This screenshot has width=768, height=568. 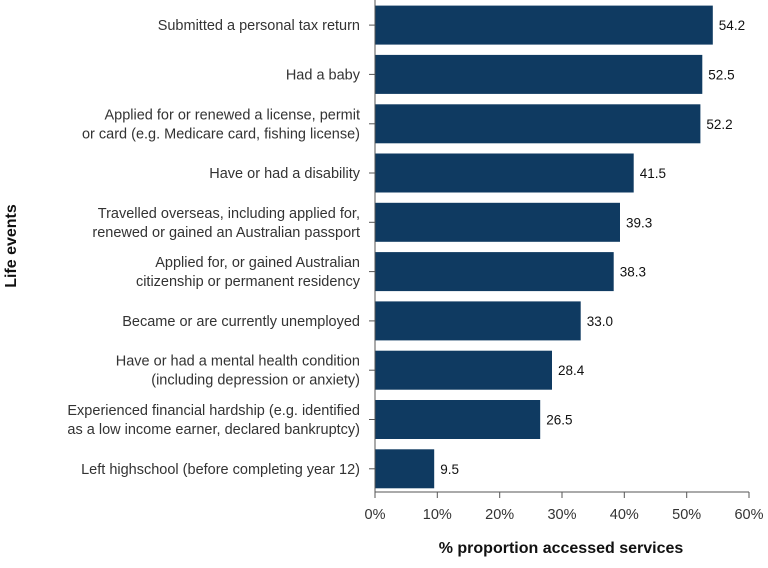 I want to click on bar-value-label: 52.2, so click(x=719, y=124).